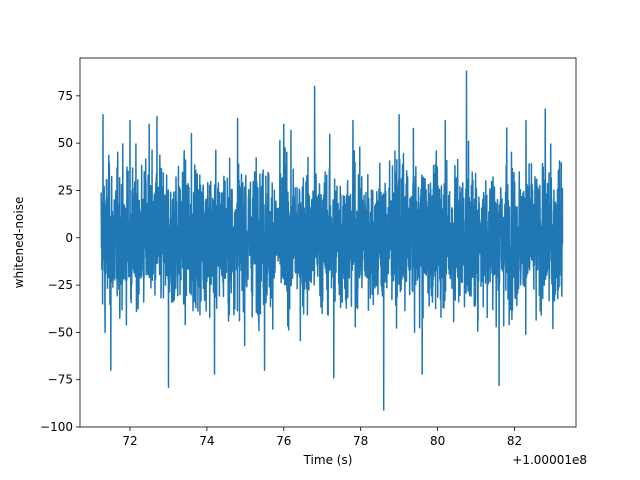 The image size is (640, 480). What do you see at coordinates (437, 441) in the screenshot?
I see `x-tick-label: 80` at bounding box center [437, 441].